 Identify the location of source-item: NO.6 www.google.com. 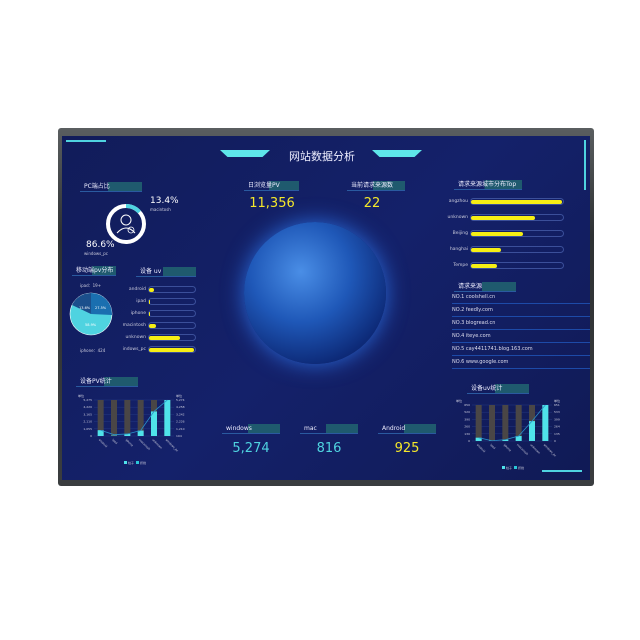
(521, 363).